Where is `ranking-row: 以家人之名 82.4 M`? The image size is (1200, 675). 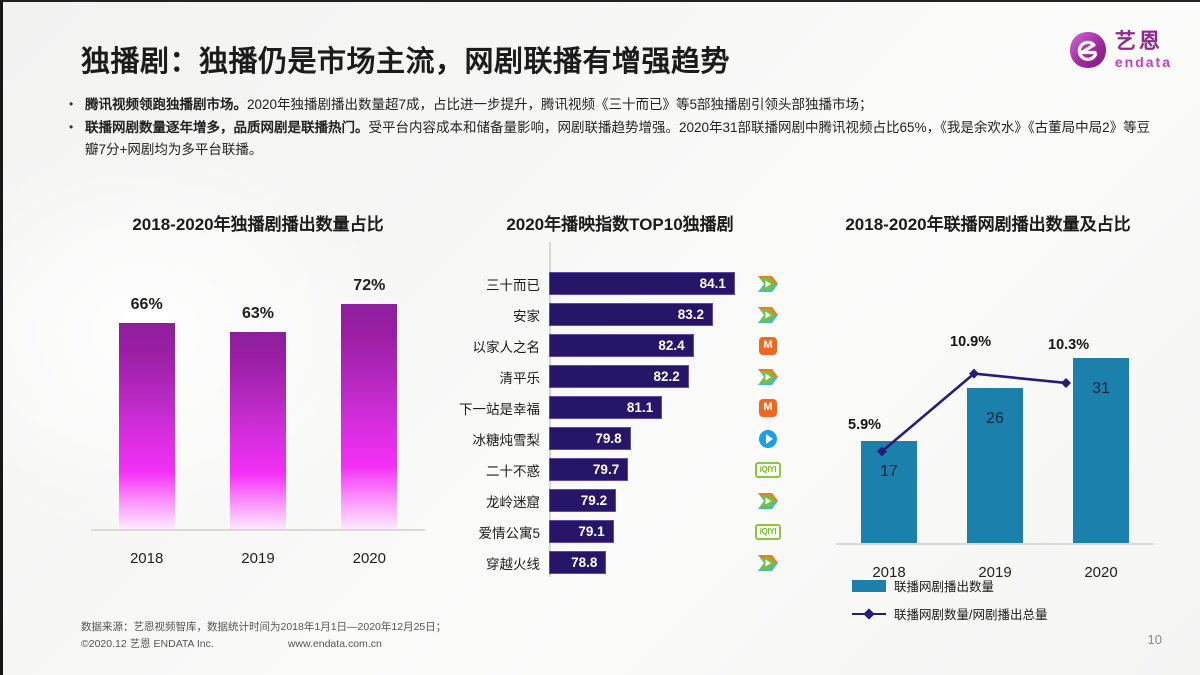 ranking-row: 以家人之名 82.4 M is located at coordinates (620, 346).